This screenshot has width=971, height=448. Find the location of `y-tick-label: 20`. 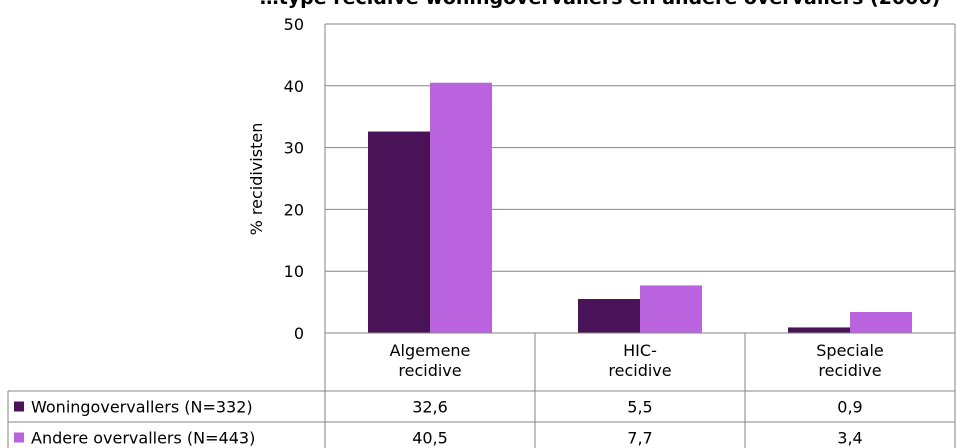

y-tick-label: 20 is located at coordinates (294, 209).